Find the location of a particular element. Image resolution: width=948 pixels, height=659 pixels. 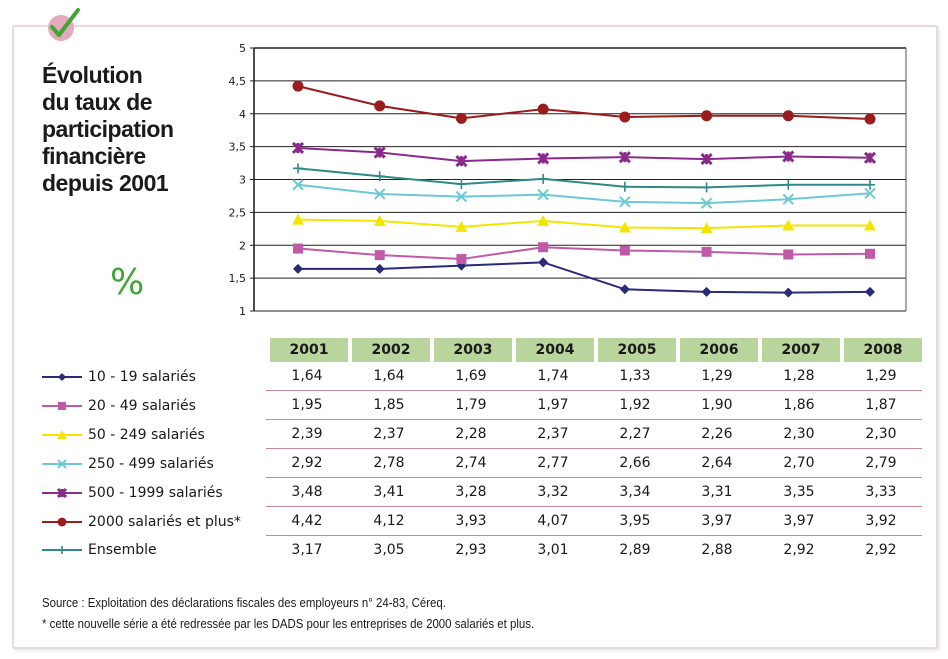

table-cell: 3,33 is located at coordinates (881, 492).